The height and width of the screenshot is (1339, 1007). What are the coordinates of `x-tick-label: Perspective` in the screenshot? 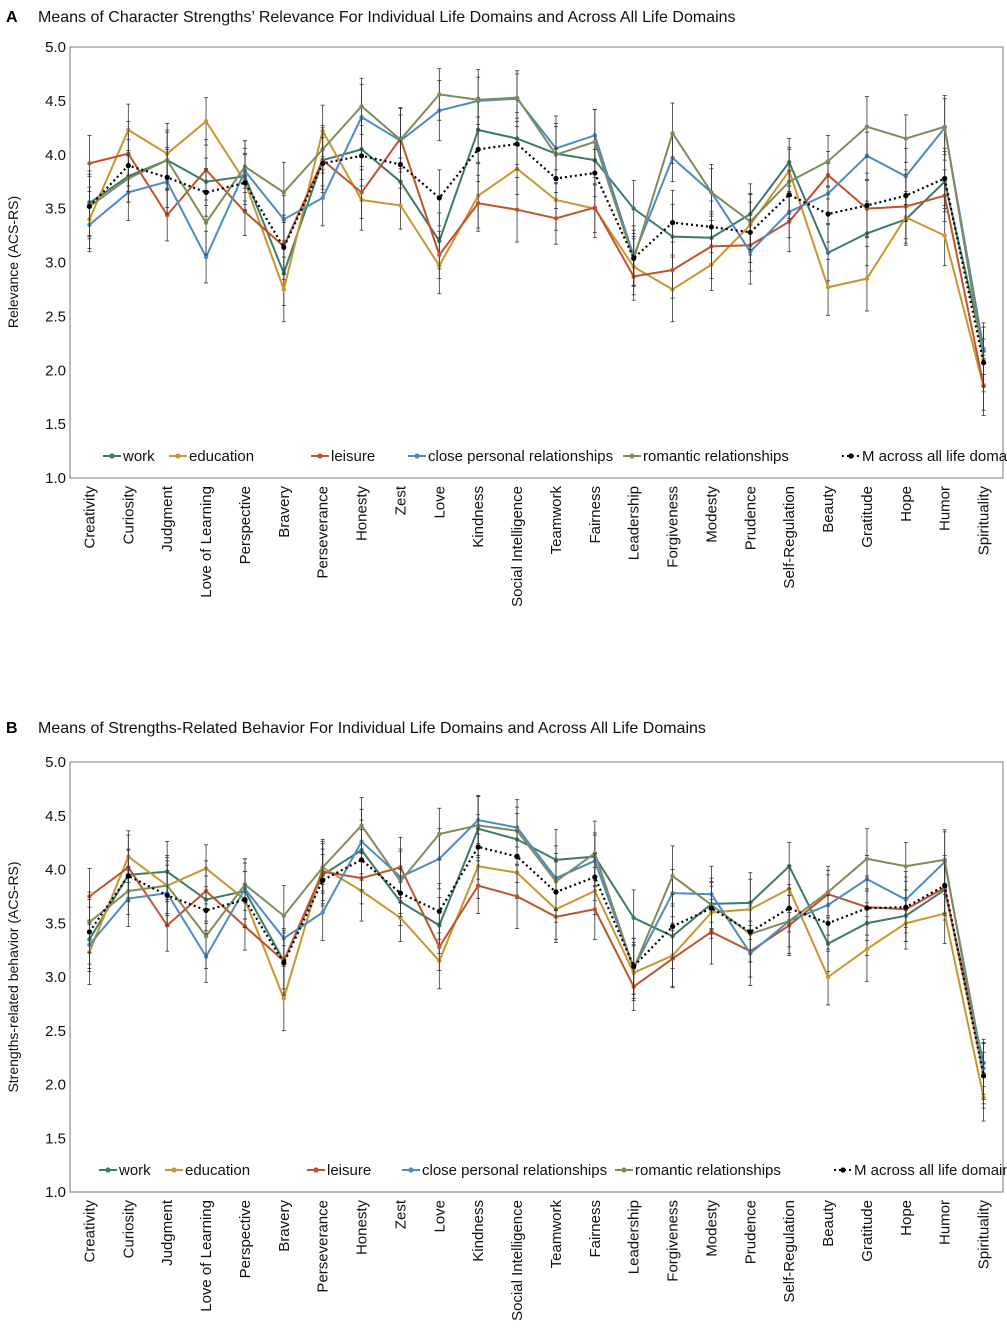 It's located at (245, 525).